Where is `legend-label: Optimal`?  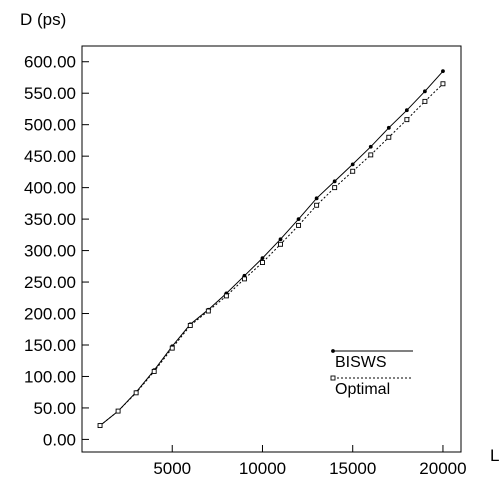 legend-label: Optimal is located at coordinates (362, 389).